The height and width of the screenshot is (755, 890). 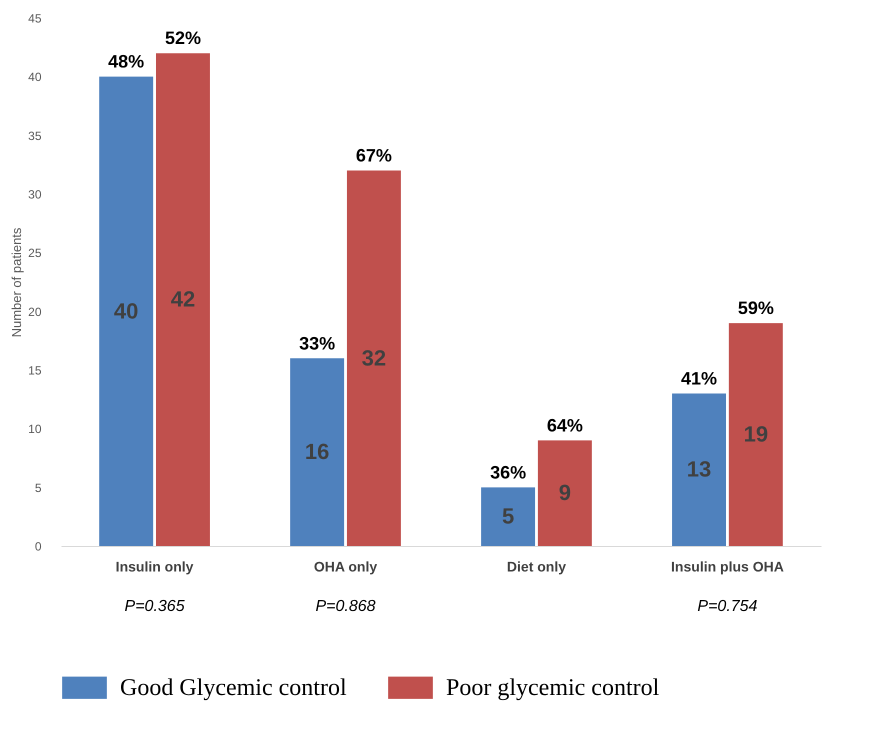 What do you see at coordinates (699, 378) in the screenshot?
I see `annotation: 41%` at bounding box center [699, 378].